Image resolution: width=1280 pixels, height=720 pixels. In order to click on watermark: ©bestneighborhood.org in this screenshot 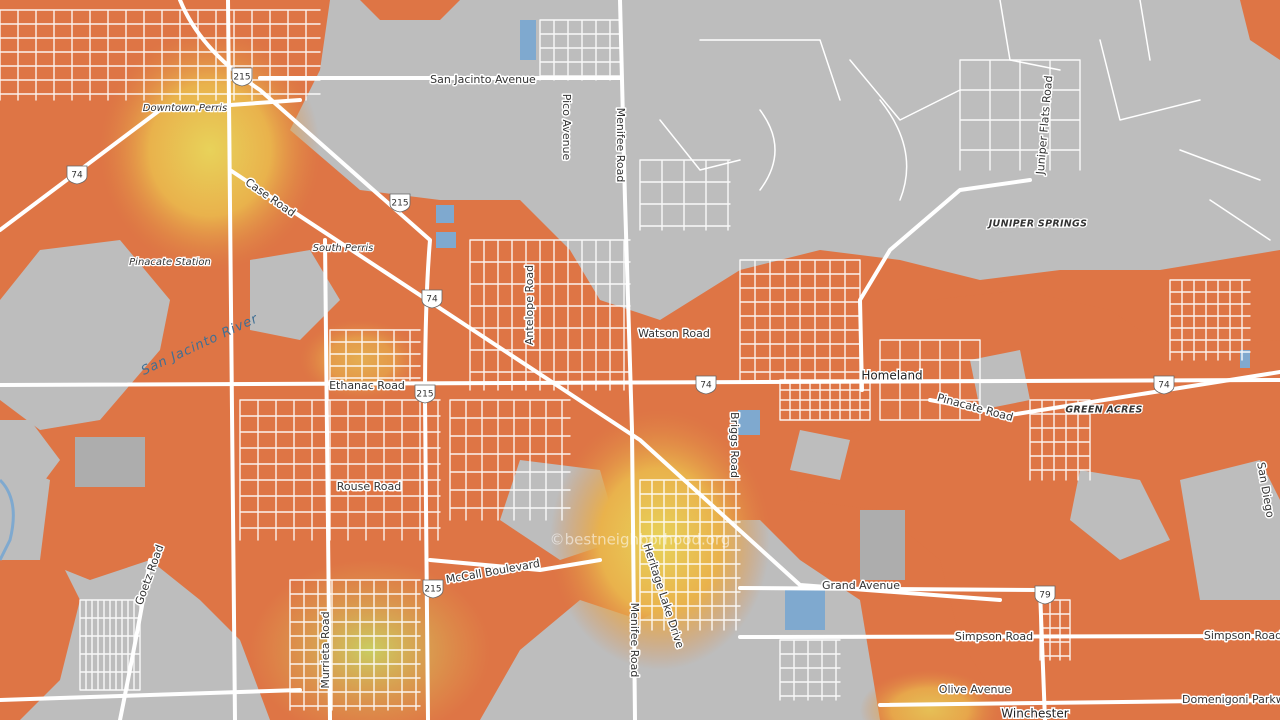, I will do `click(640, 540)`.